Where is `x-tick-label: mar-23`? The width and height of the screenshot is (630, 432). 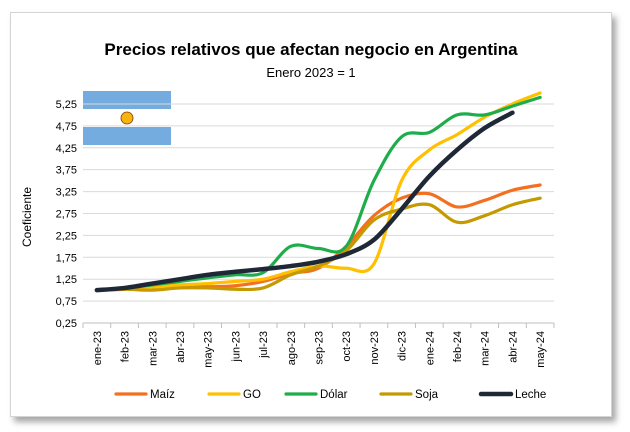 x-tick-label: mar-23 is located at coordinates (153, 348).